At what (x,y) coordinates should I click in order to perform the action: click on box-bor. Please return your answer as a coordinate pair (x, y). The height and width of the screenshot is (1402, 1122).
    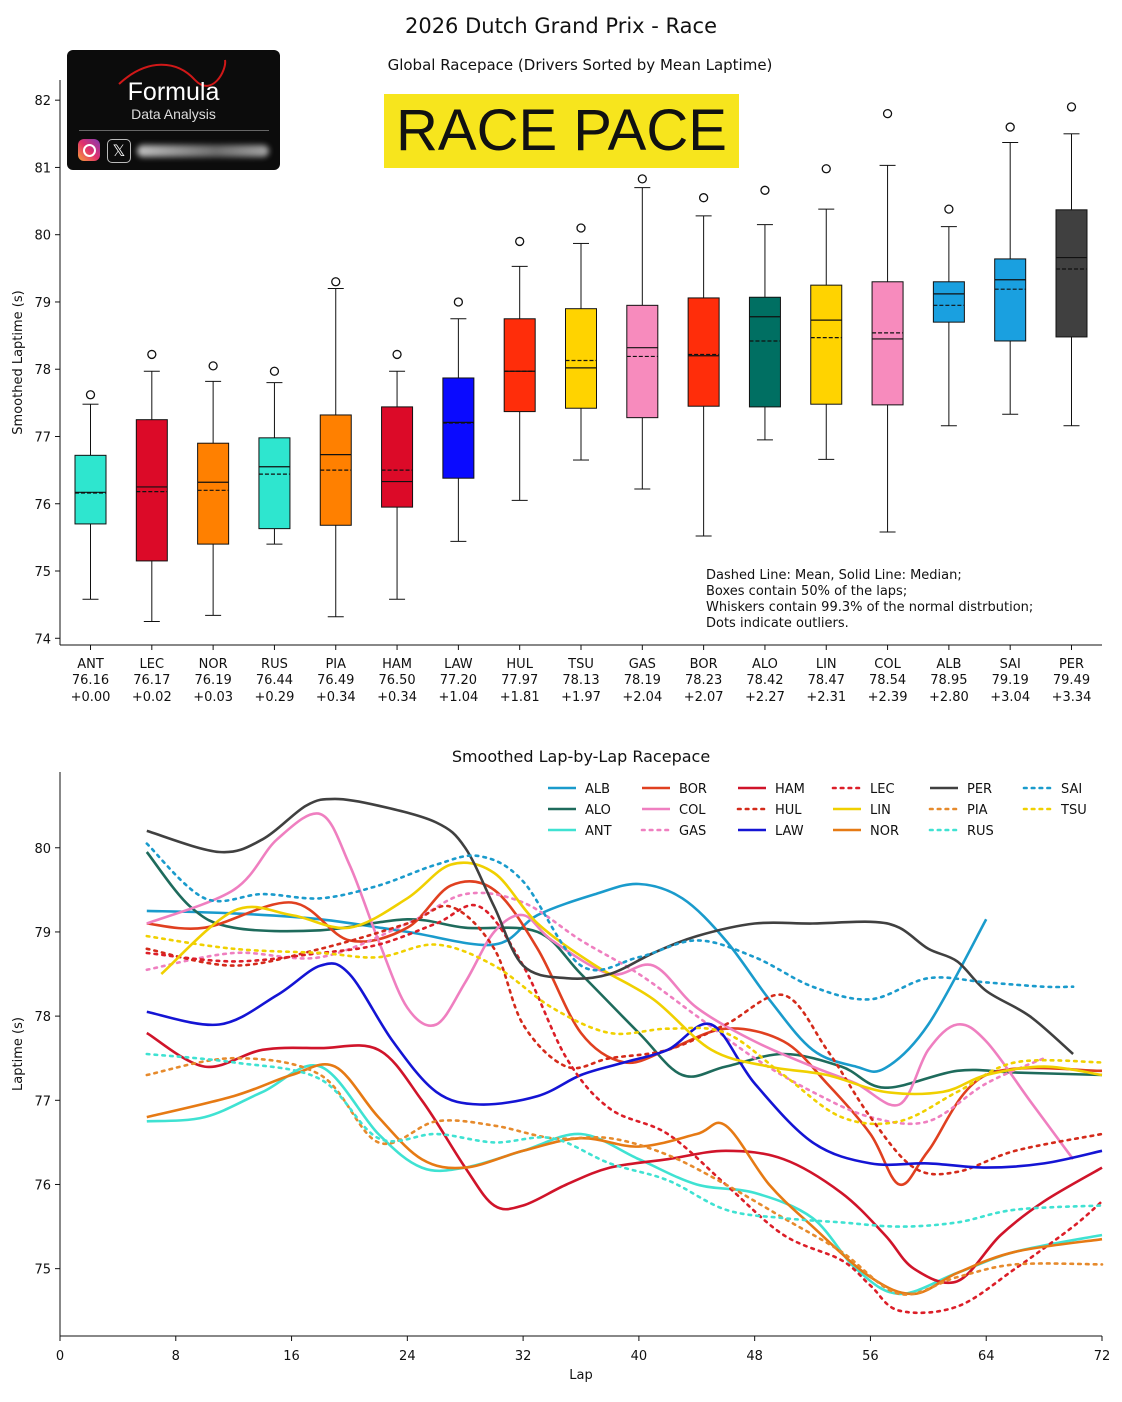
    Looking at the image, I should click on (703, 365).